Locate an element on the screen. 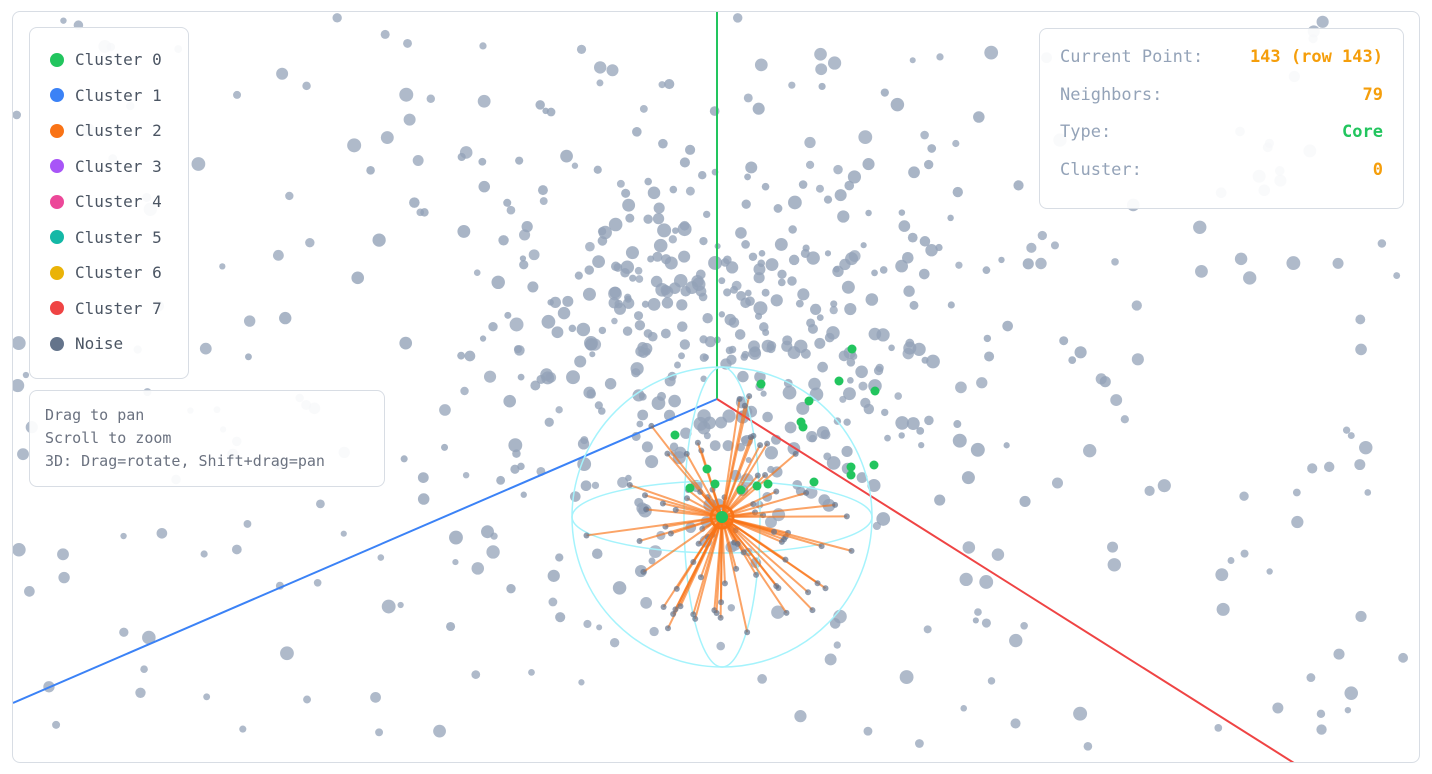 The image size is (1432, 774). info-label: Cluster: is located at coordinates (1101, 169).